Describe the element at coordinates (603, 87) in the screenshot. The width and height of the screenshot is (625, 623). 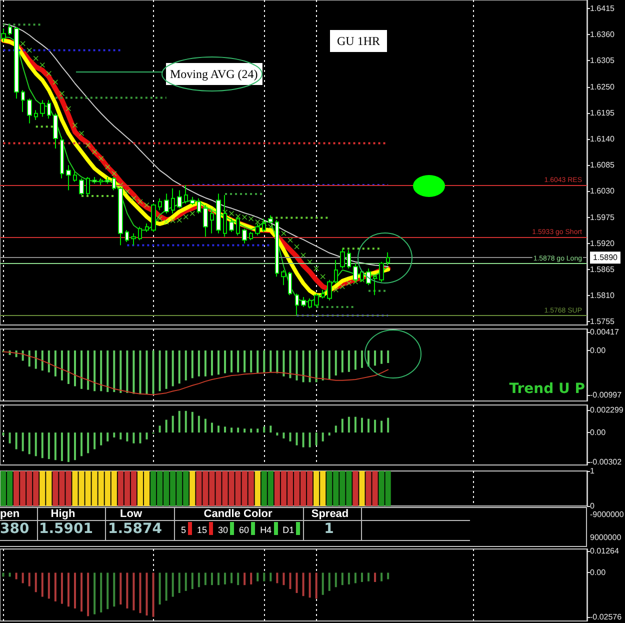
I see `y-tick-label: 1.6250` at that location.